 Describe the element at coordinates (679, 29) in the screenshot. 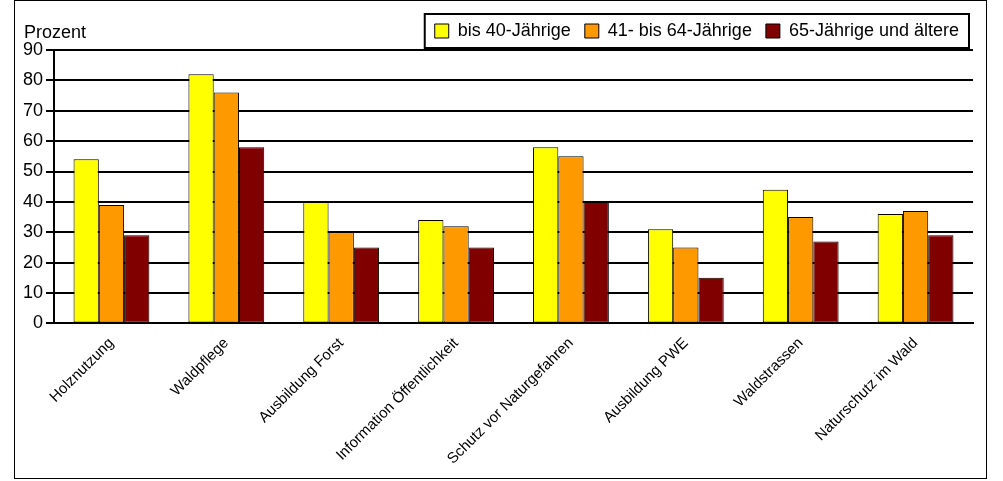

I see `legend-label: 41- bis 64-Jährige` at that location.